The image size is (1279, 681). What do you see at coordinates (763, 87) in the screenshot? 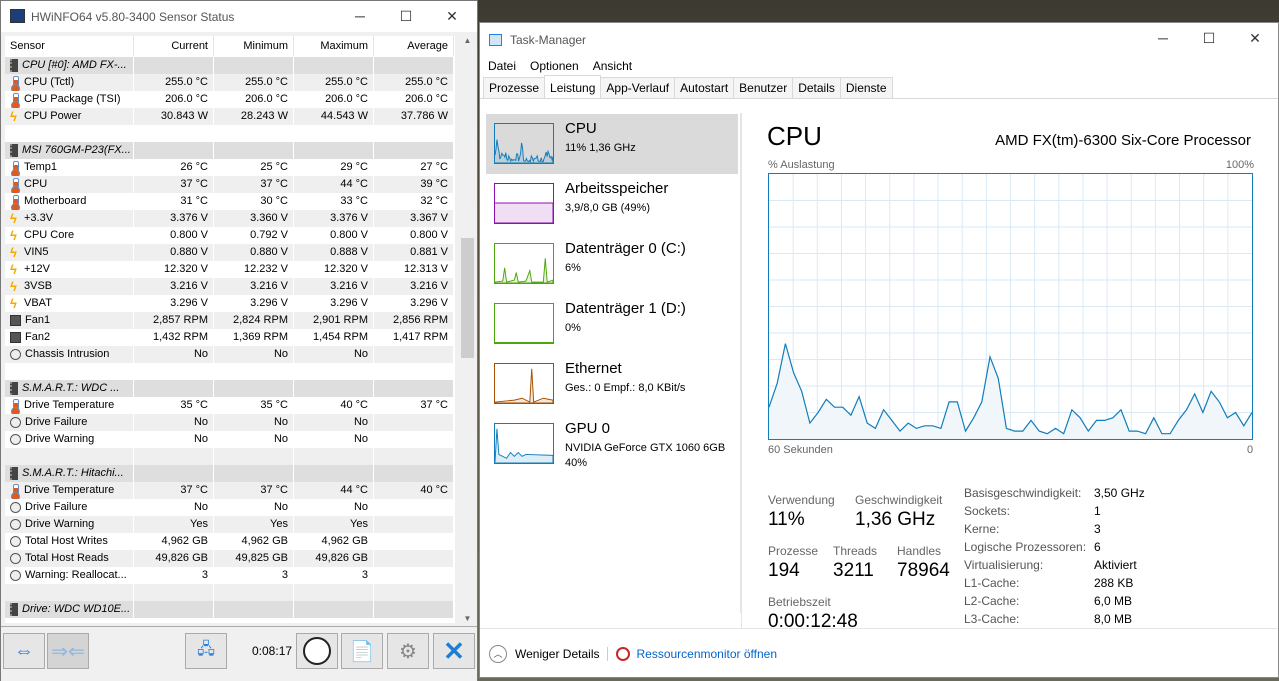
I see `tab-benutzer: Benutzer` at bounding box center [763, 87].